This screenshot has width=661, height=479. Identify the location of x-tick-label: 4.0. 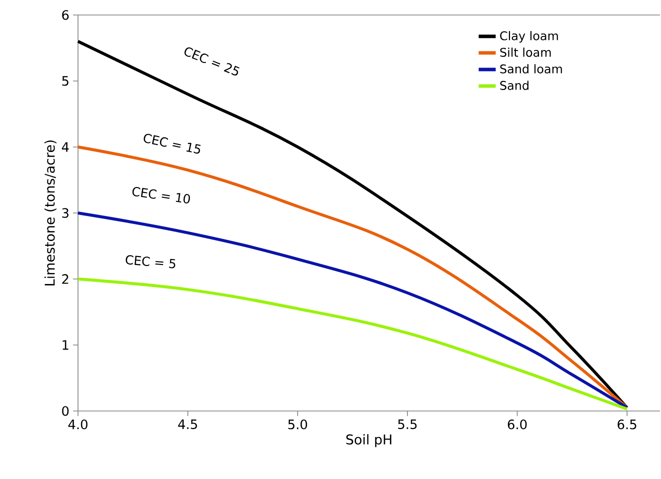
(78, 425).